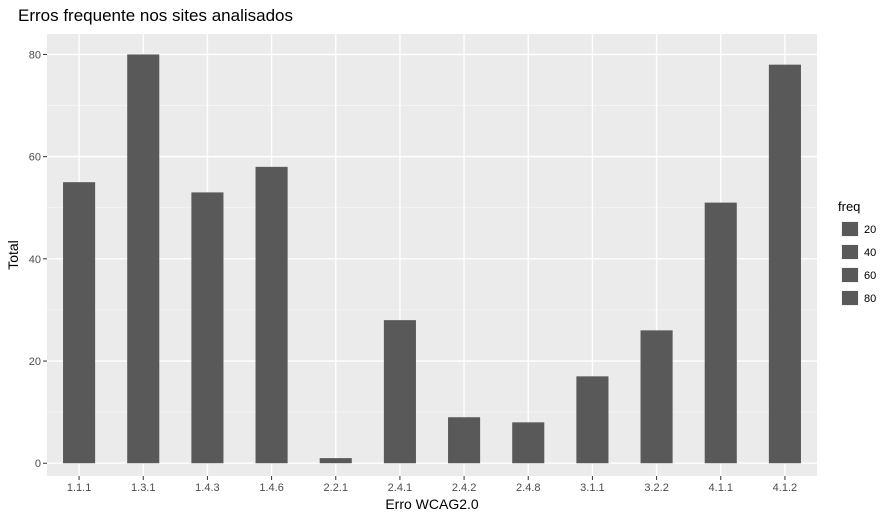 The height and width of the screenshot is (516, 894). I want to click on y-tick-label: 40, so click(35, 260).